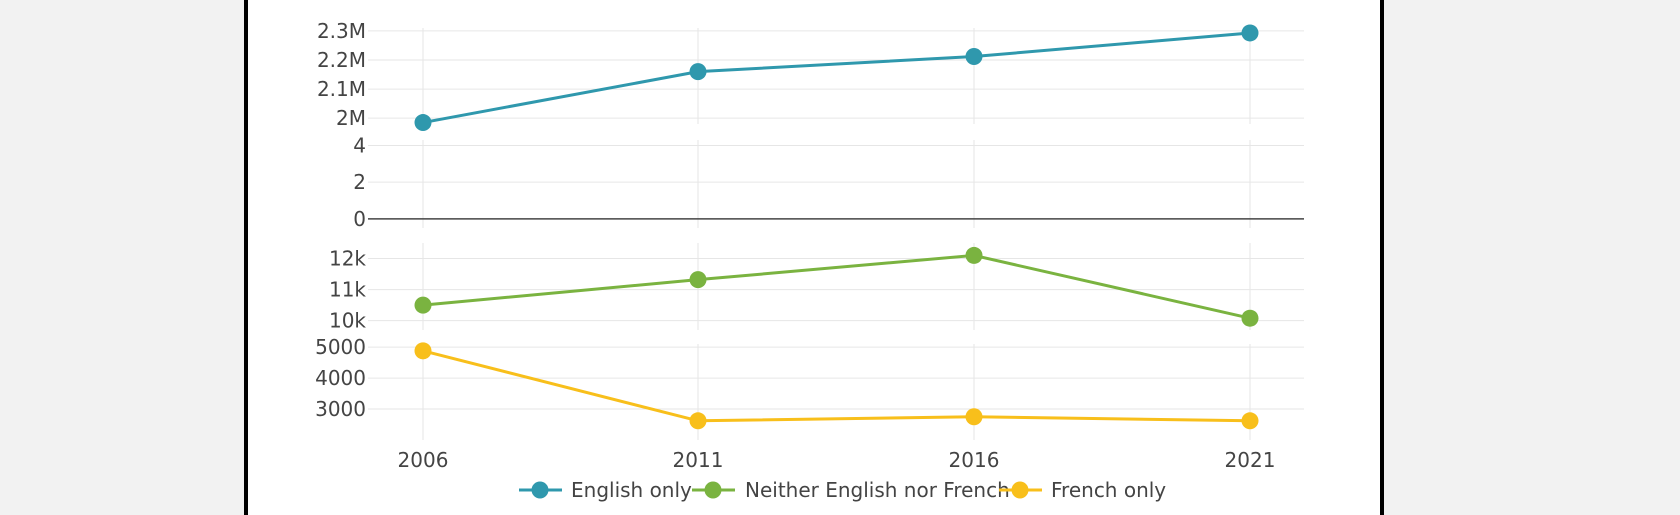 The height and width of the screenshot is (515, 1680). I want to click on panel-4-ytick-label: 5000, so click(340, 347).